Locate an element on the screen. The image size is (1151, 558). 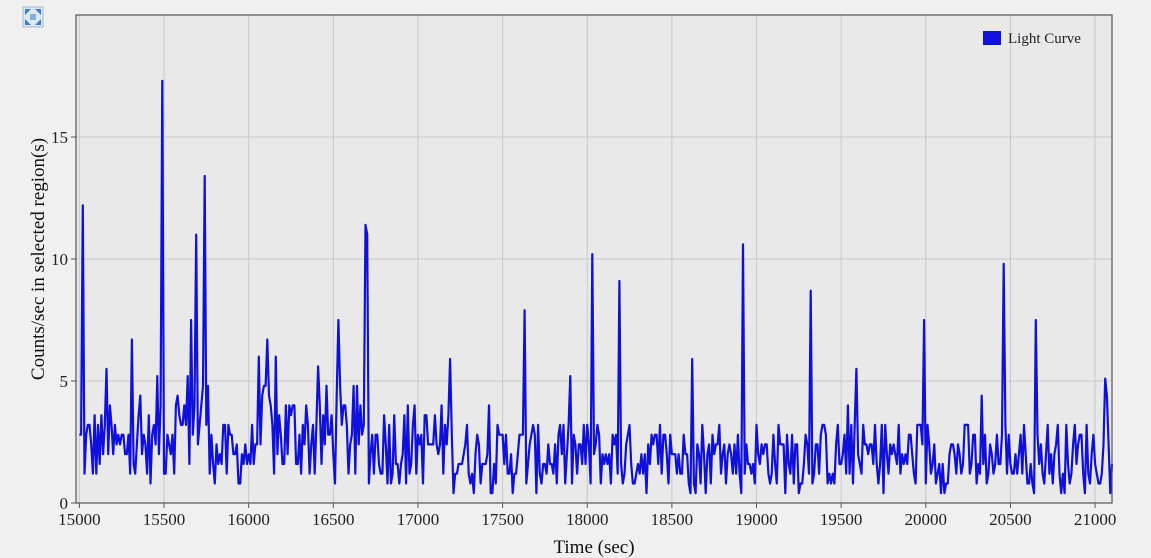
x-tick-label: 18500 is located at coordinates (672, 519).